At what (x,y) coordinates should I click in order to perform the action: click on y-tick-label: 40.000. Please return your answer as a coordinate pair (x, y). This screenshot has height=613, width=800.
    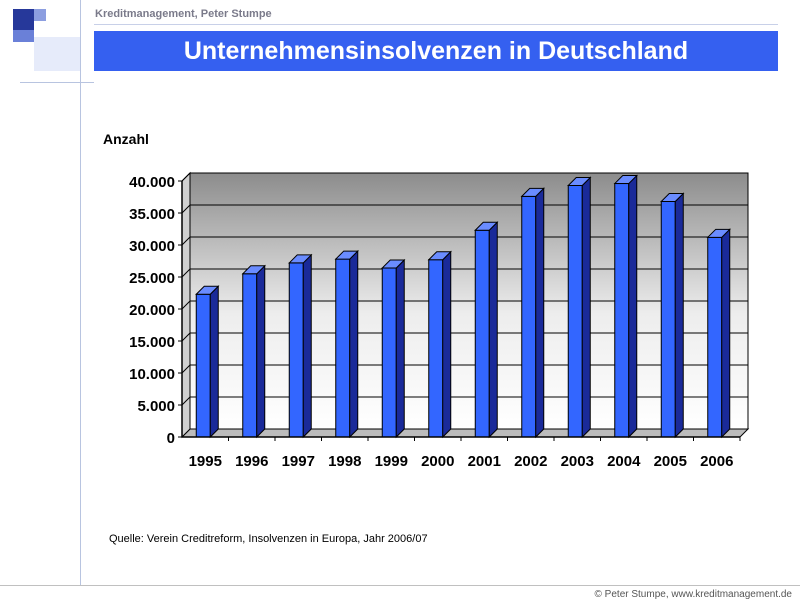
    Looking at the image, I should click on (152, 182).